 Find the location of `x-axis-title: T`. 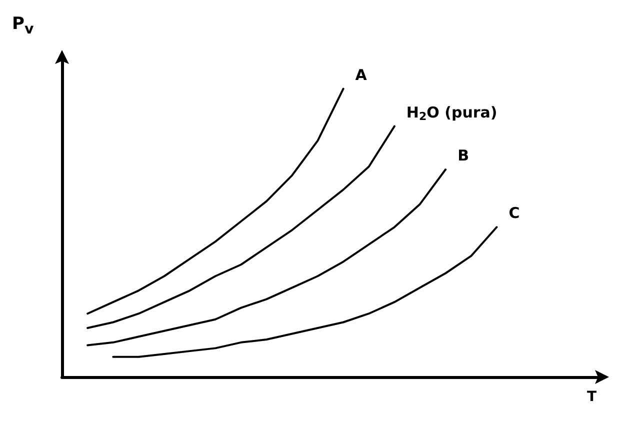

x-axis-title: T is located at coordinates (592, 397).